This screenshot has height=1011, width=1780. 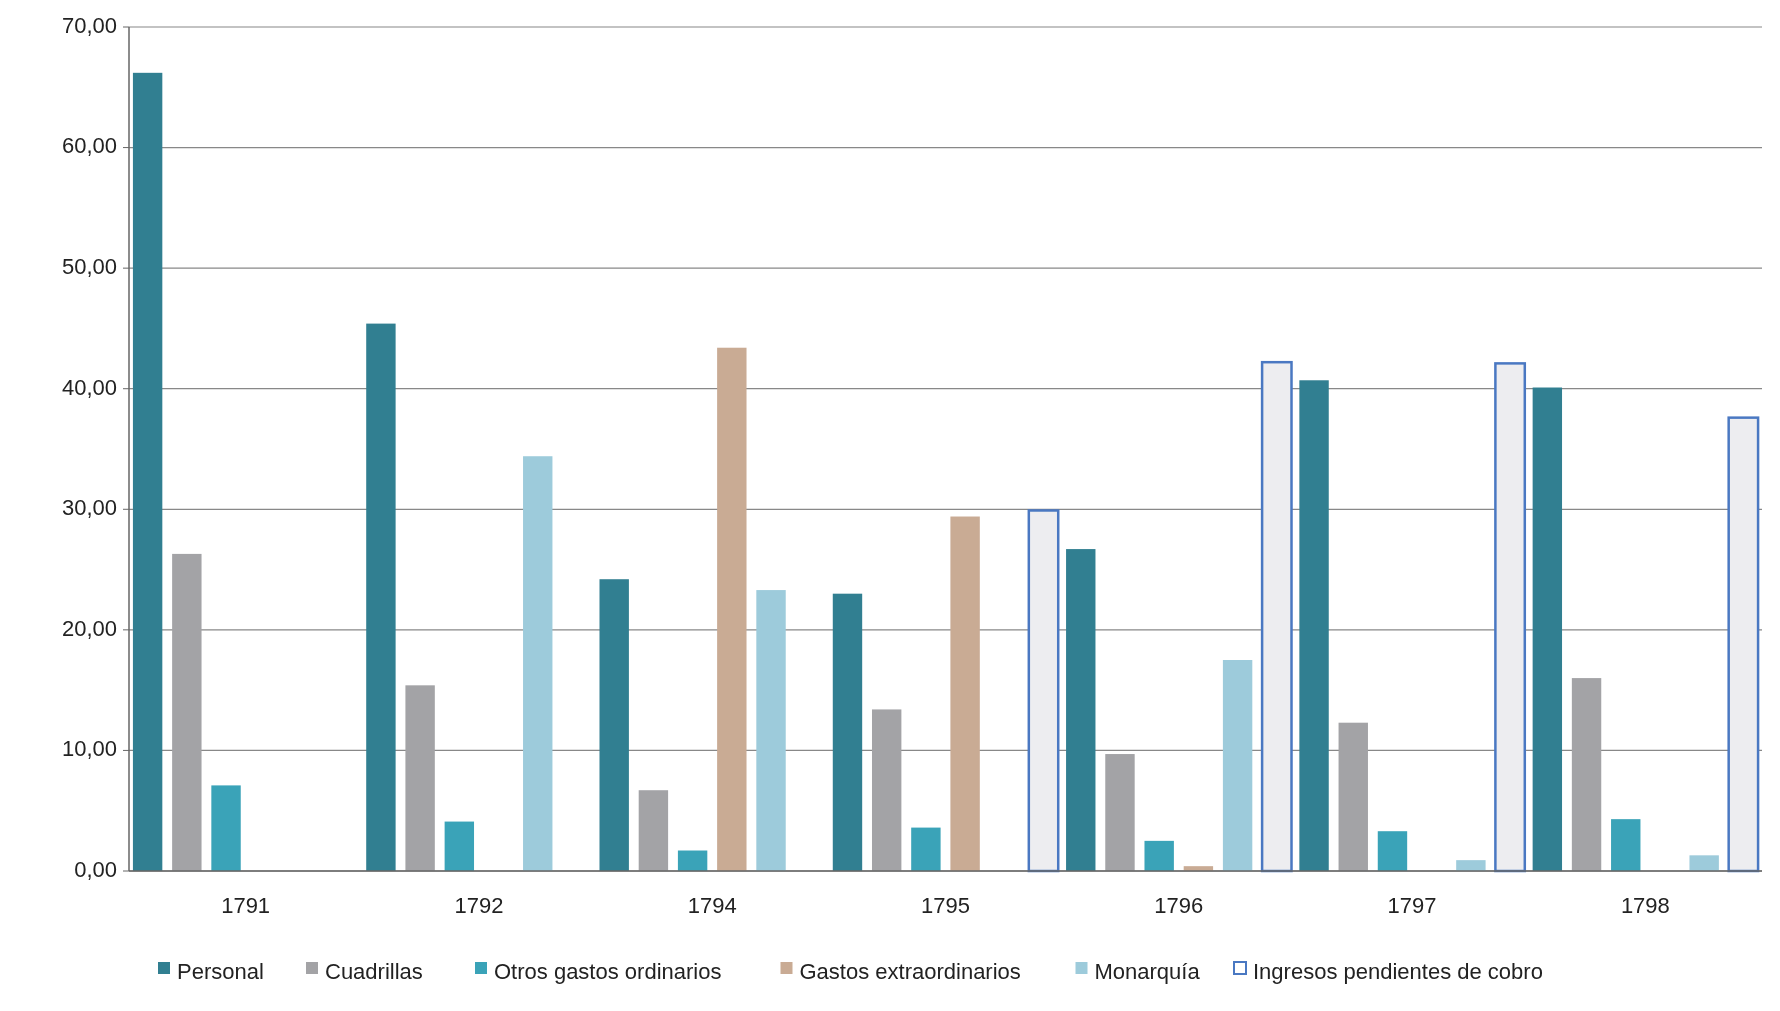 I want to click on x-tick-label: 1792, so click(x=479, y=905).